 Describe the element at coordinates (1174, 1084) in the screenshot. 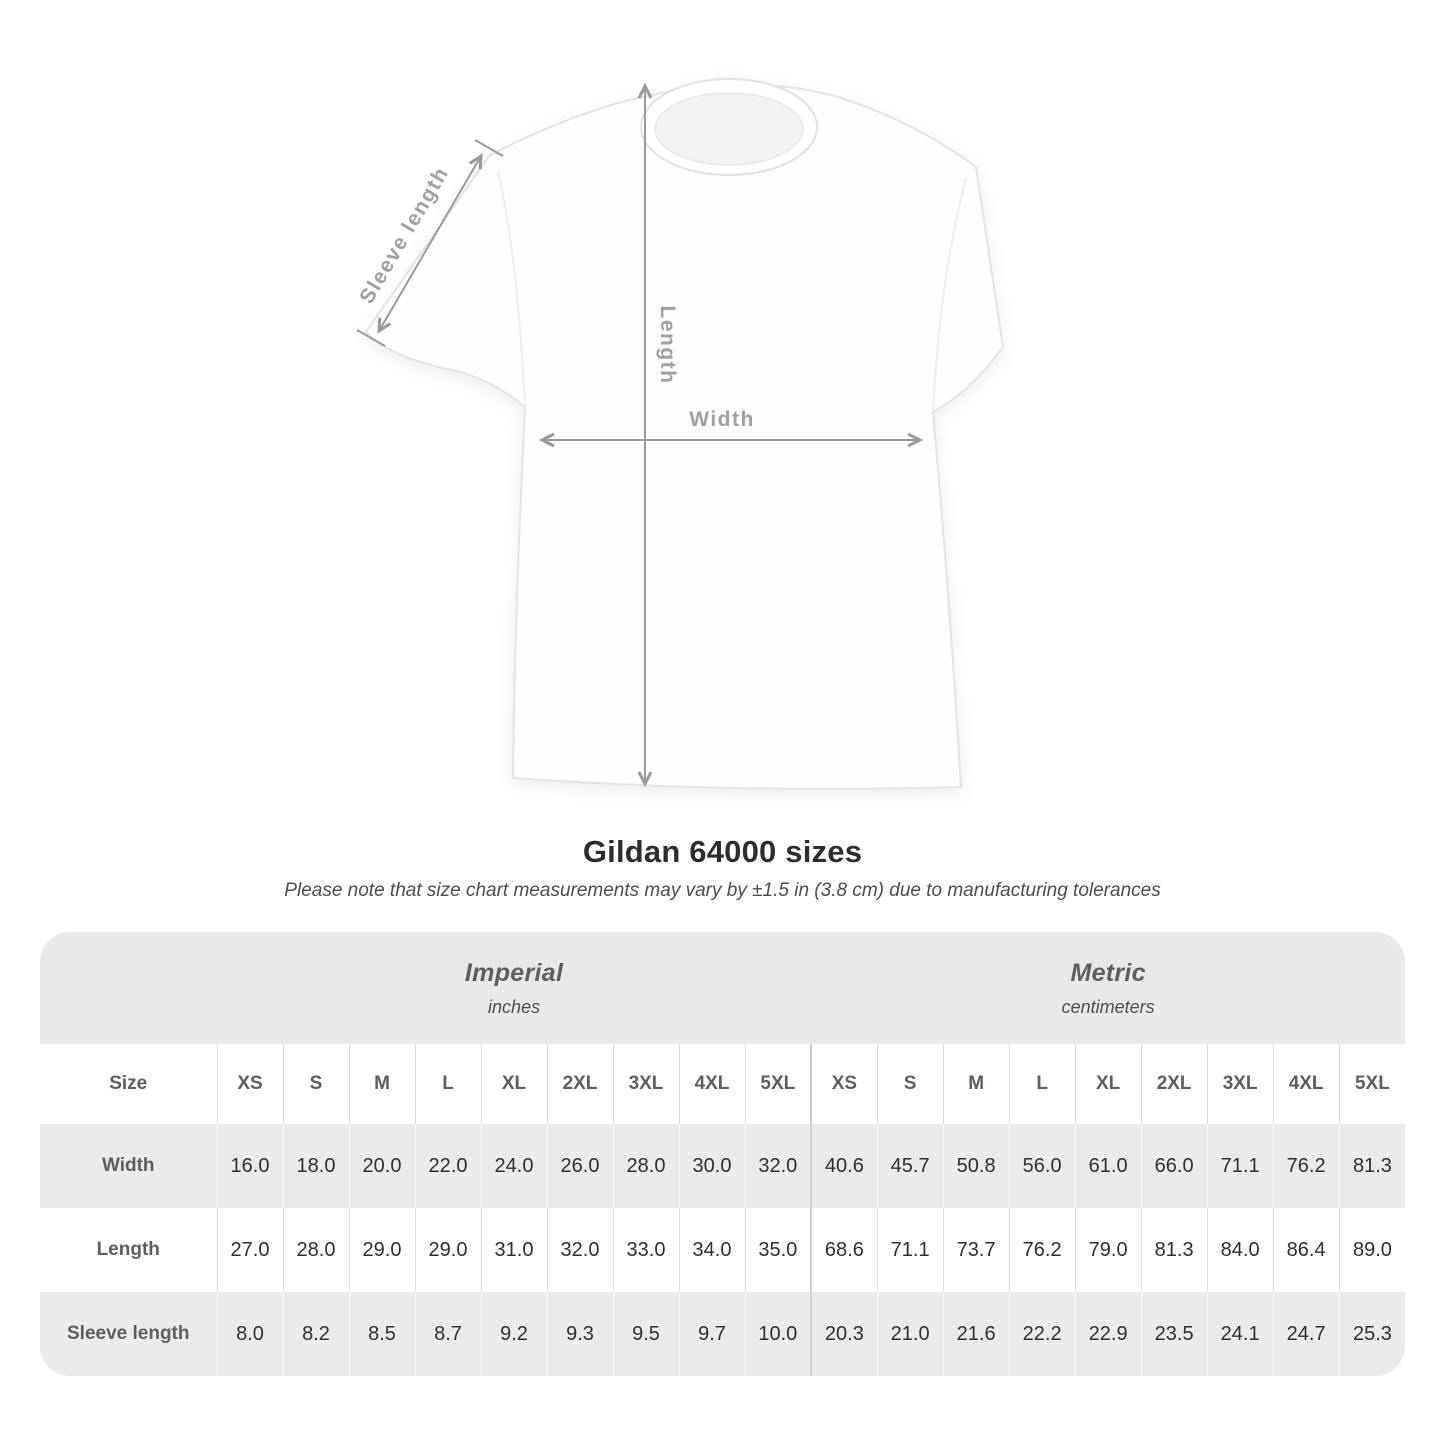

I see `size-col-metric-2xl: 2XL` at that location.